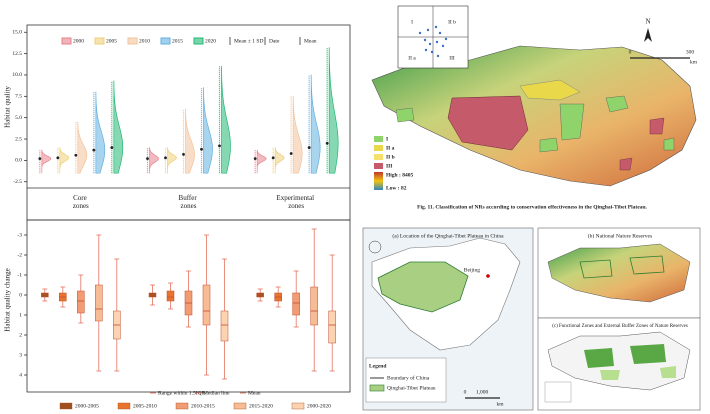 The height and width of the screenshot is (414, 710). What do you see at coordinates (189, 202) in the screenshot?
I see `category-label: Buffer zones` at bounding box center [189, 202].